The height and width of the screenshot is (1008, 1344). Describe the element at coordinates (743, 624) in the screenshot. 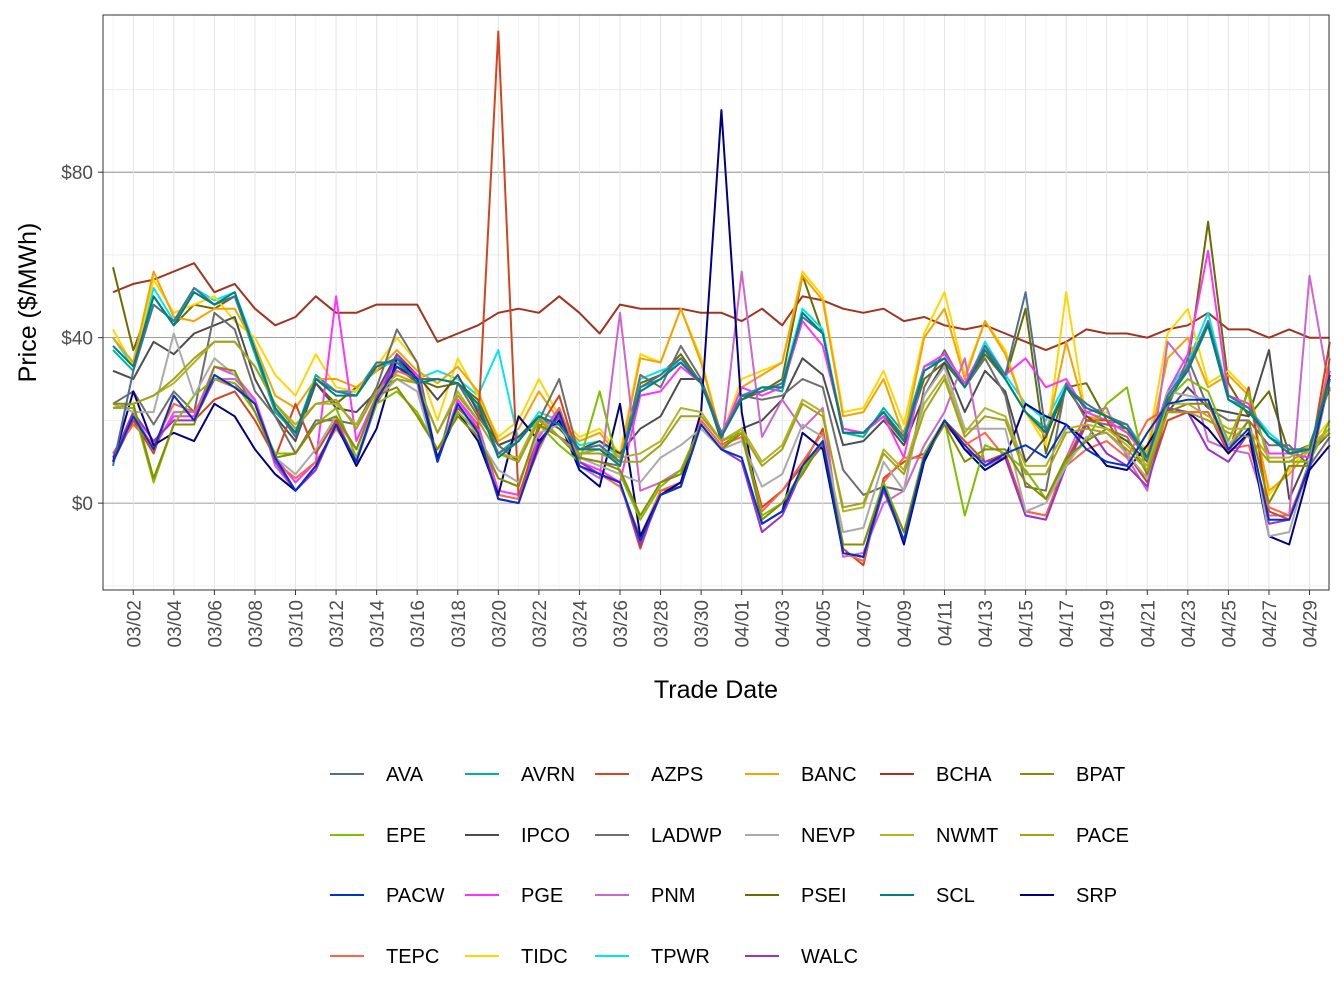

I see `x-tick-label: 04/01` at that location.